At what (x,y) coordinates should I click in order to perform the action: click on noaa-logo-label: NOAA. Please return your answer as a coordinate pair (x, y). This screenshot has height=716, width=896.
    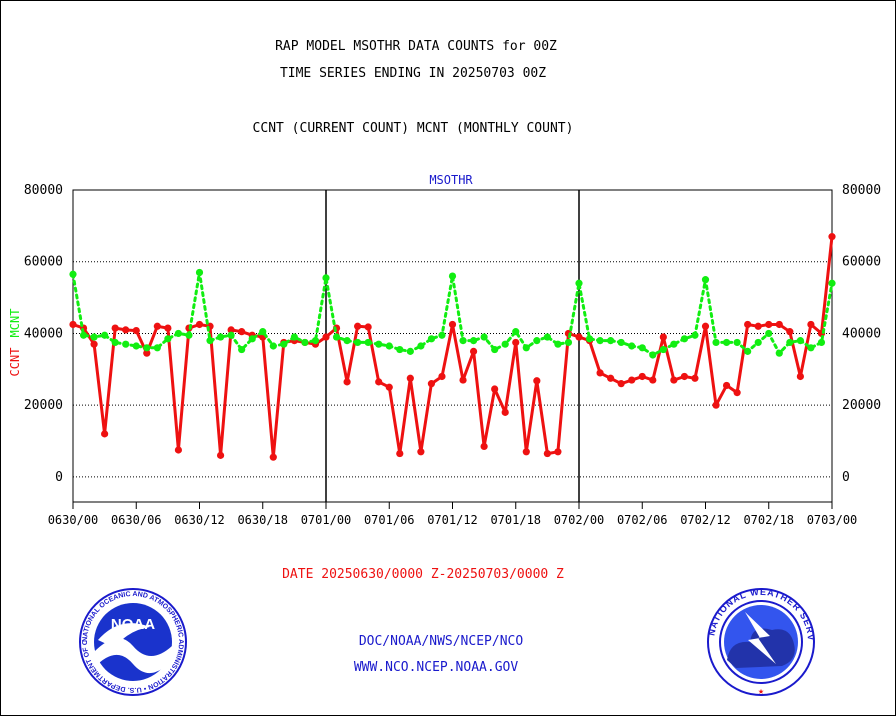
    Looking at the image, I should click on (133, 624).